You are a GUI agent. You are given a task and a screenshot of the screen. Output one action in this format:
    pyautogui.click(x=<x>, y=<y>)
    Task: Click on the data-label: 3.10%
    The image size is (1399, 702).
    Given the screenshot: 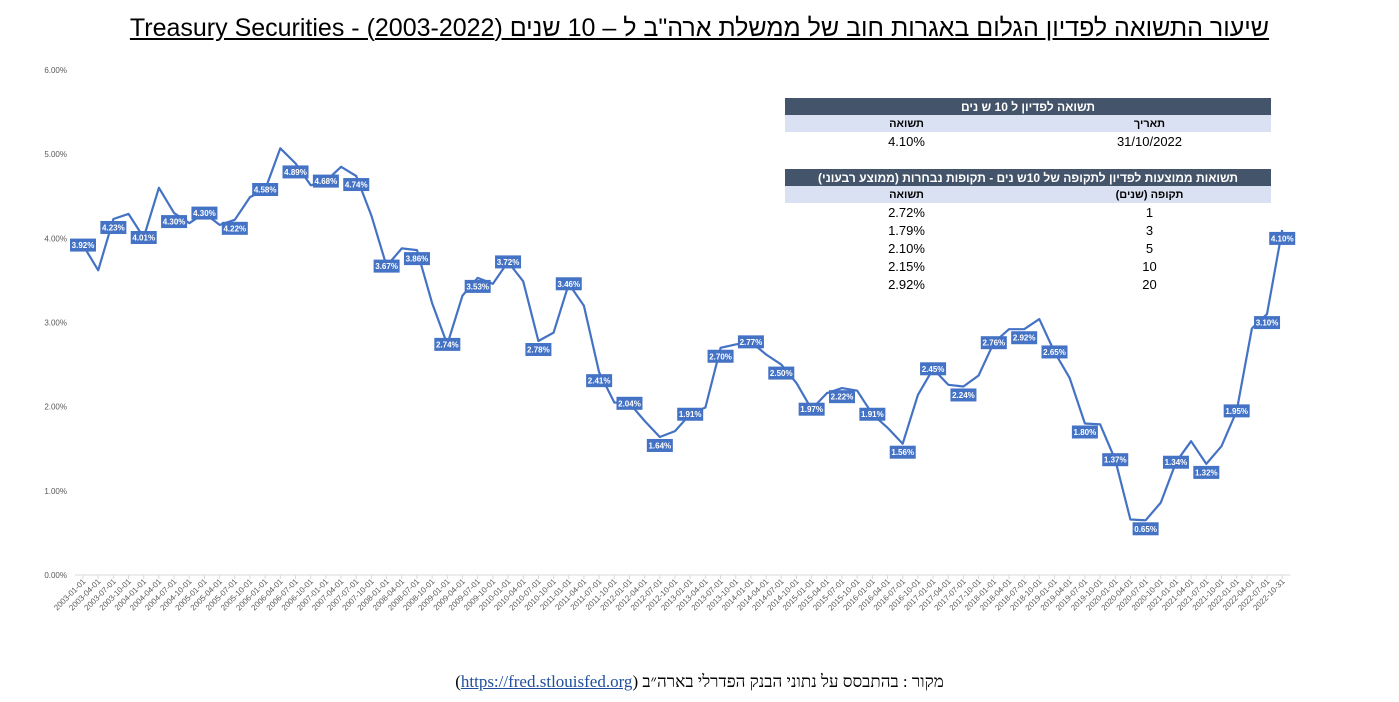 What is the action you would take?
    pyautogui.click(x=1267, y=323)
    